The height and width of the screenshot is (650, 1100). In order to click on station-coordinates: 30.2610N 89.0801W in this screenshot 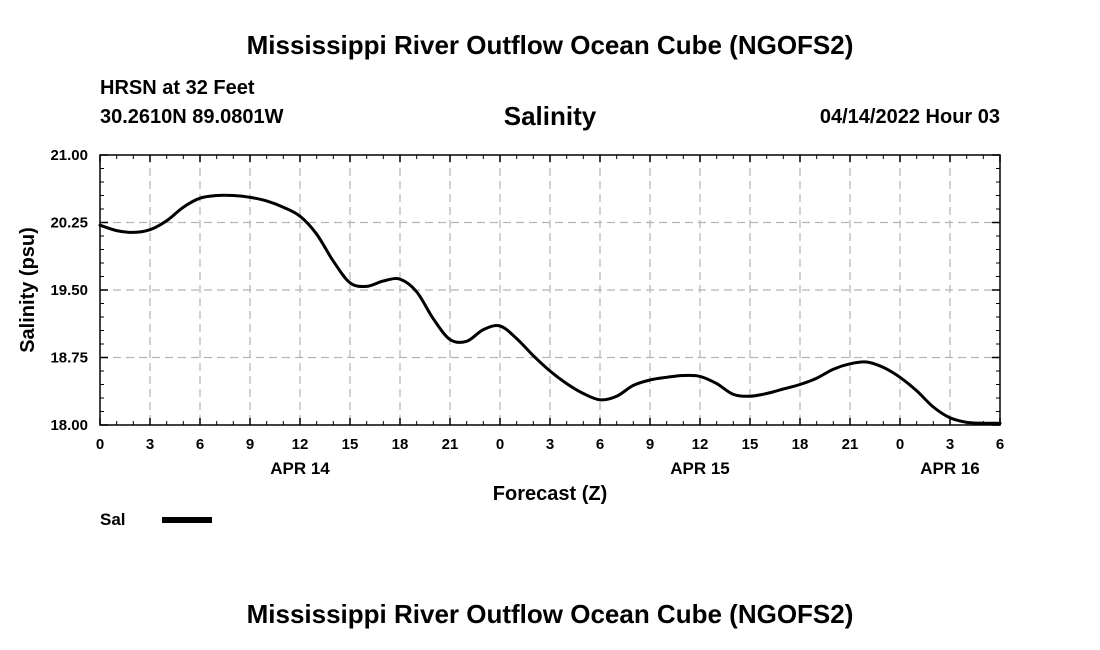, I will do `click(192, 117)`.